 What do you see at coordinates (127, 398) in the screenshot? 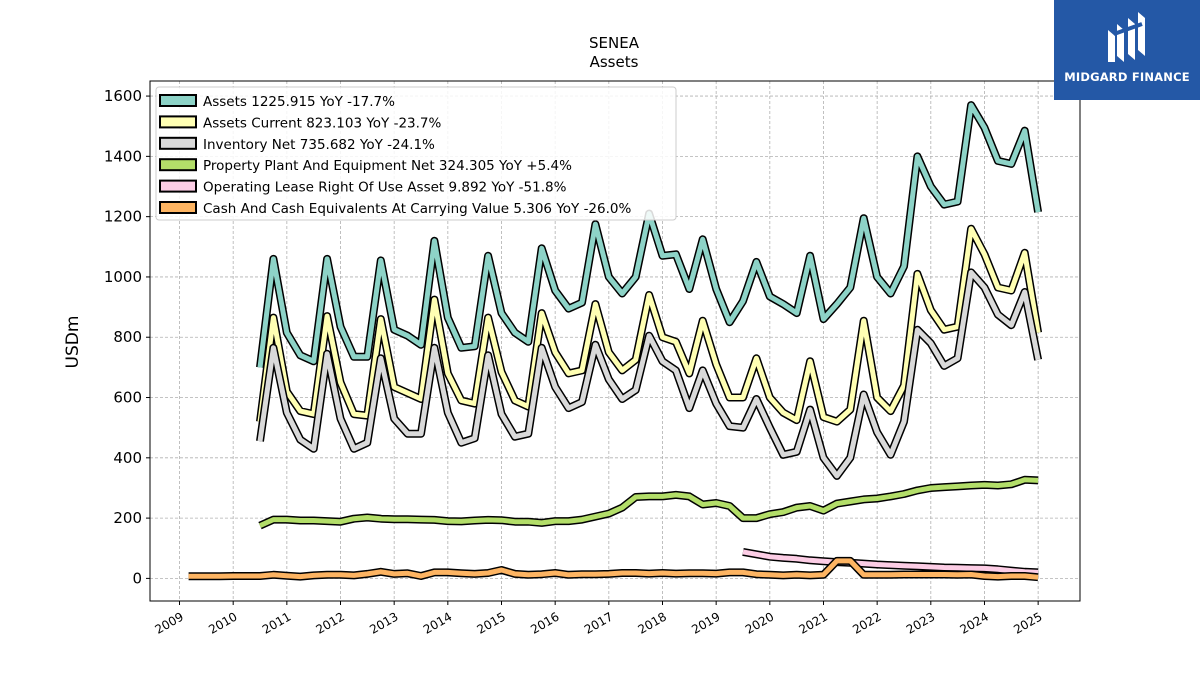
I see `y-tick-label: 600` at bounding box center [127, 398].